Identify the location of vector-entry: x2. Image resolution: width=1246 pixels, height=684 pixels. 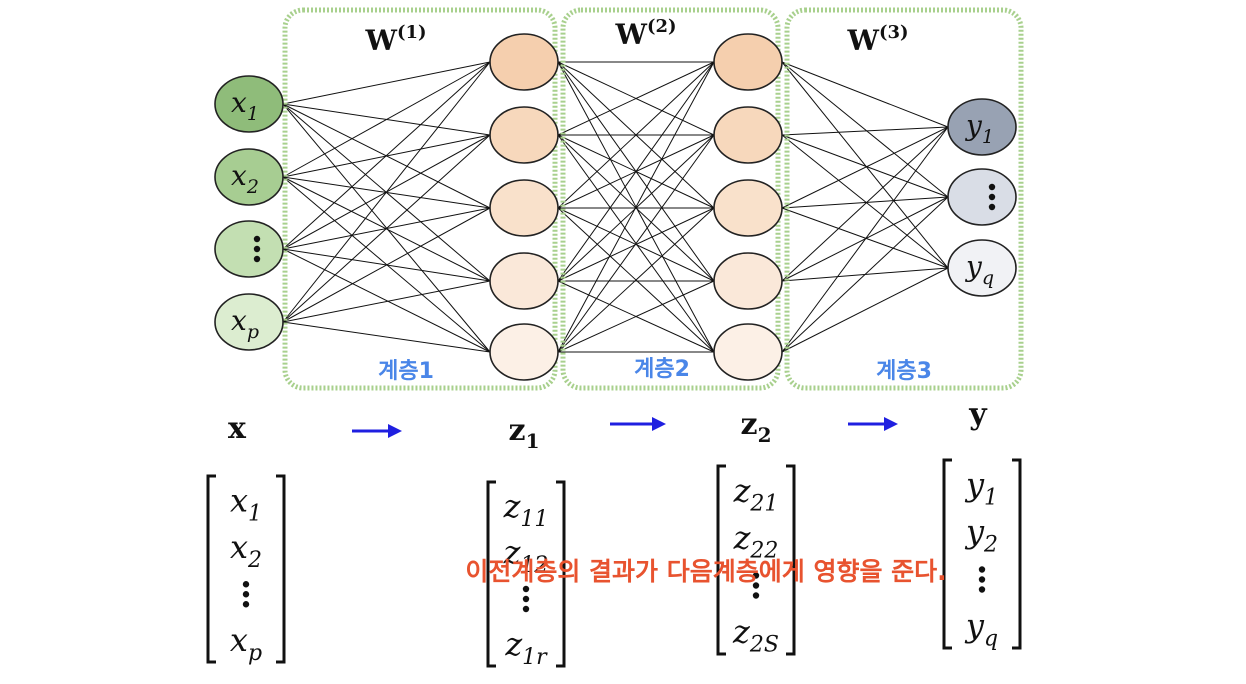
(246, 550).